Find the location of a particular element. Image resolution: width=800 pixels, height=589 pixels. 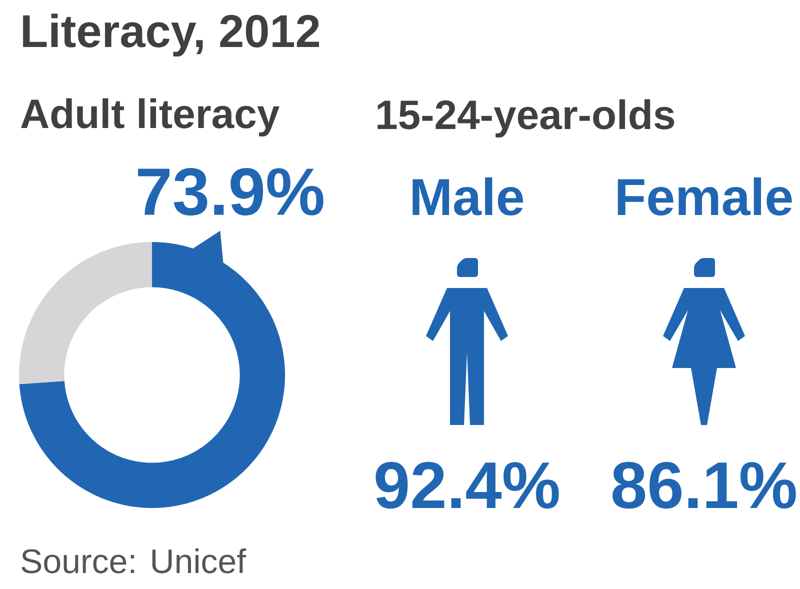

source-note: Source: Unicef is located at coordinates (134, 561).